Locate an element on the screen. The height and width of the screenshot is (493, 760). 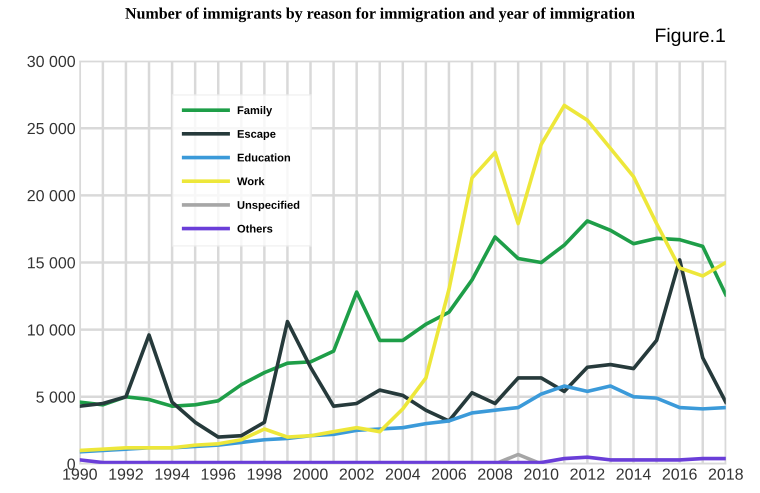
legend-label: Family is located at coordinates (255, 111).